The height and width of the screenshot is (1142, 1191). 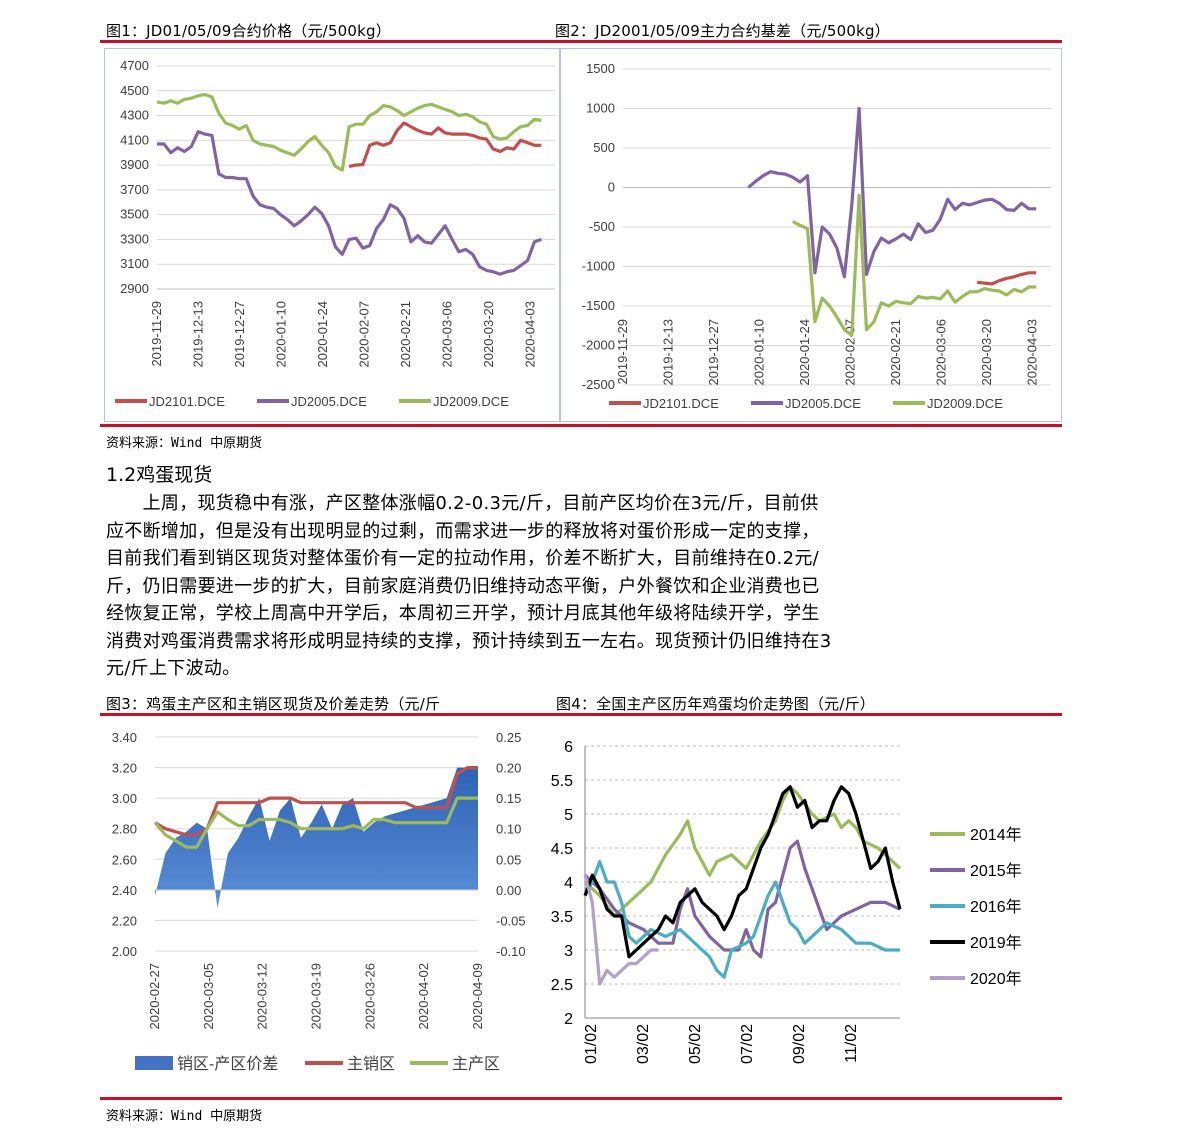 What do you see at coordinates (568, 1019) in the screenshot?
I see `y-tick-label: 2` at bounding box center [568, 1019].